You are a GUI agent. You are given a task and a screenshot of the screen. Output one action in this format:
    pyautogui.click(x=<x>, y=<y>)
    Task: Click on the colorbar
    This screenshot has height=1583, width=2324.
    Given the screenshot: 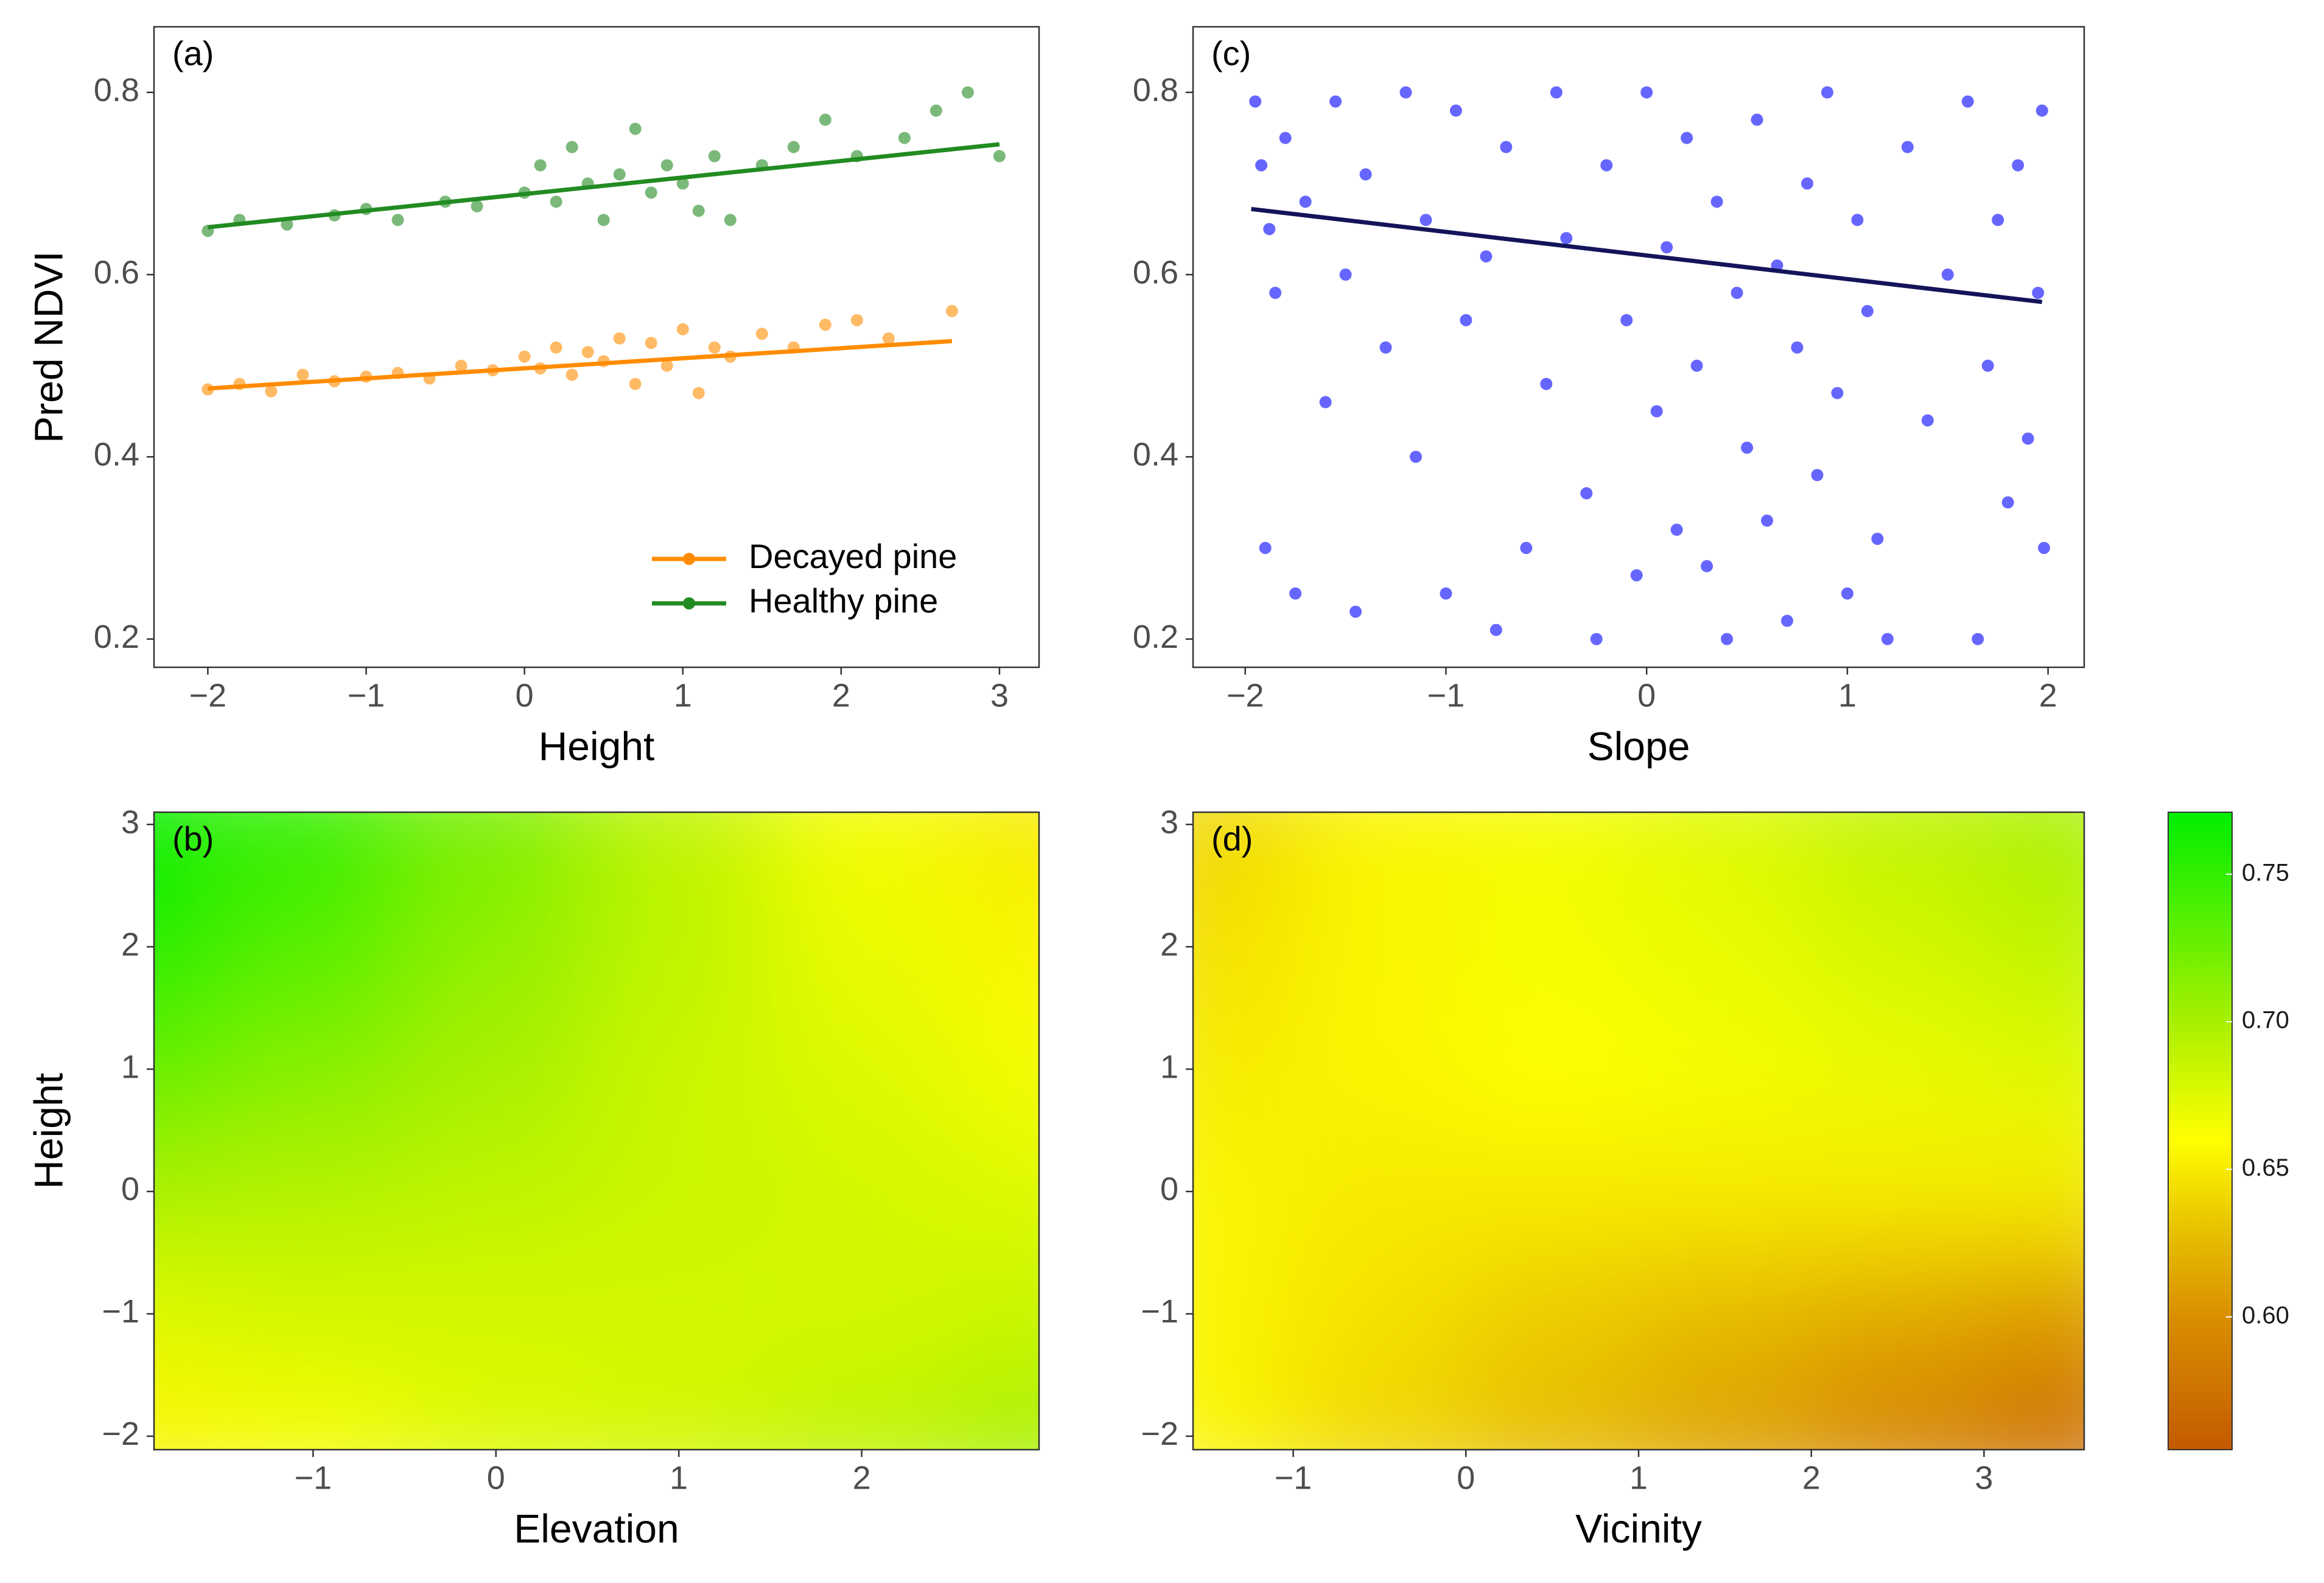 What is the action you would take?
    pyautogui.click(x=2200, y=1131)
    